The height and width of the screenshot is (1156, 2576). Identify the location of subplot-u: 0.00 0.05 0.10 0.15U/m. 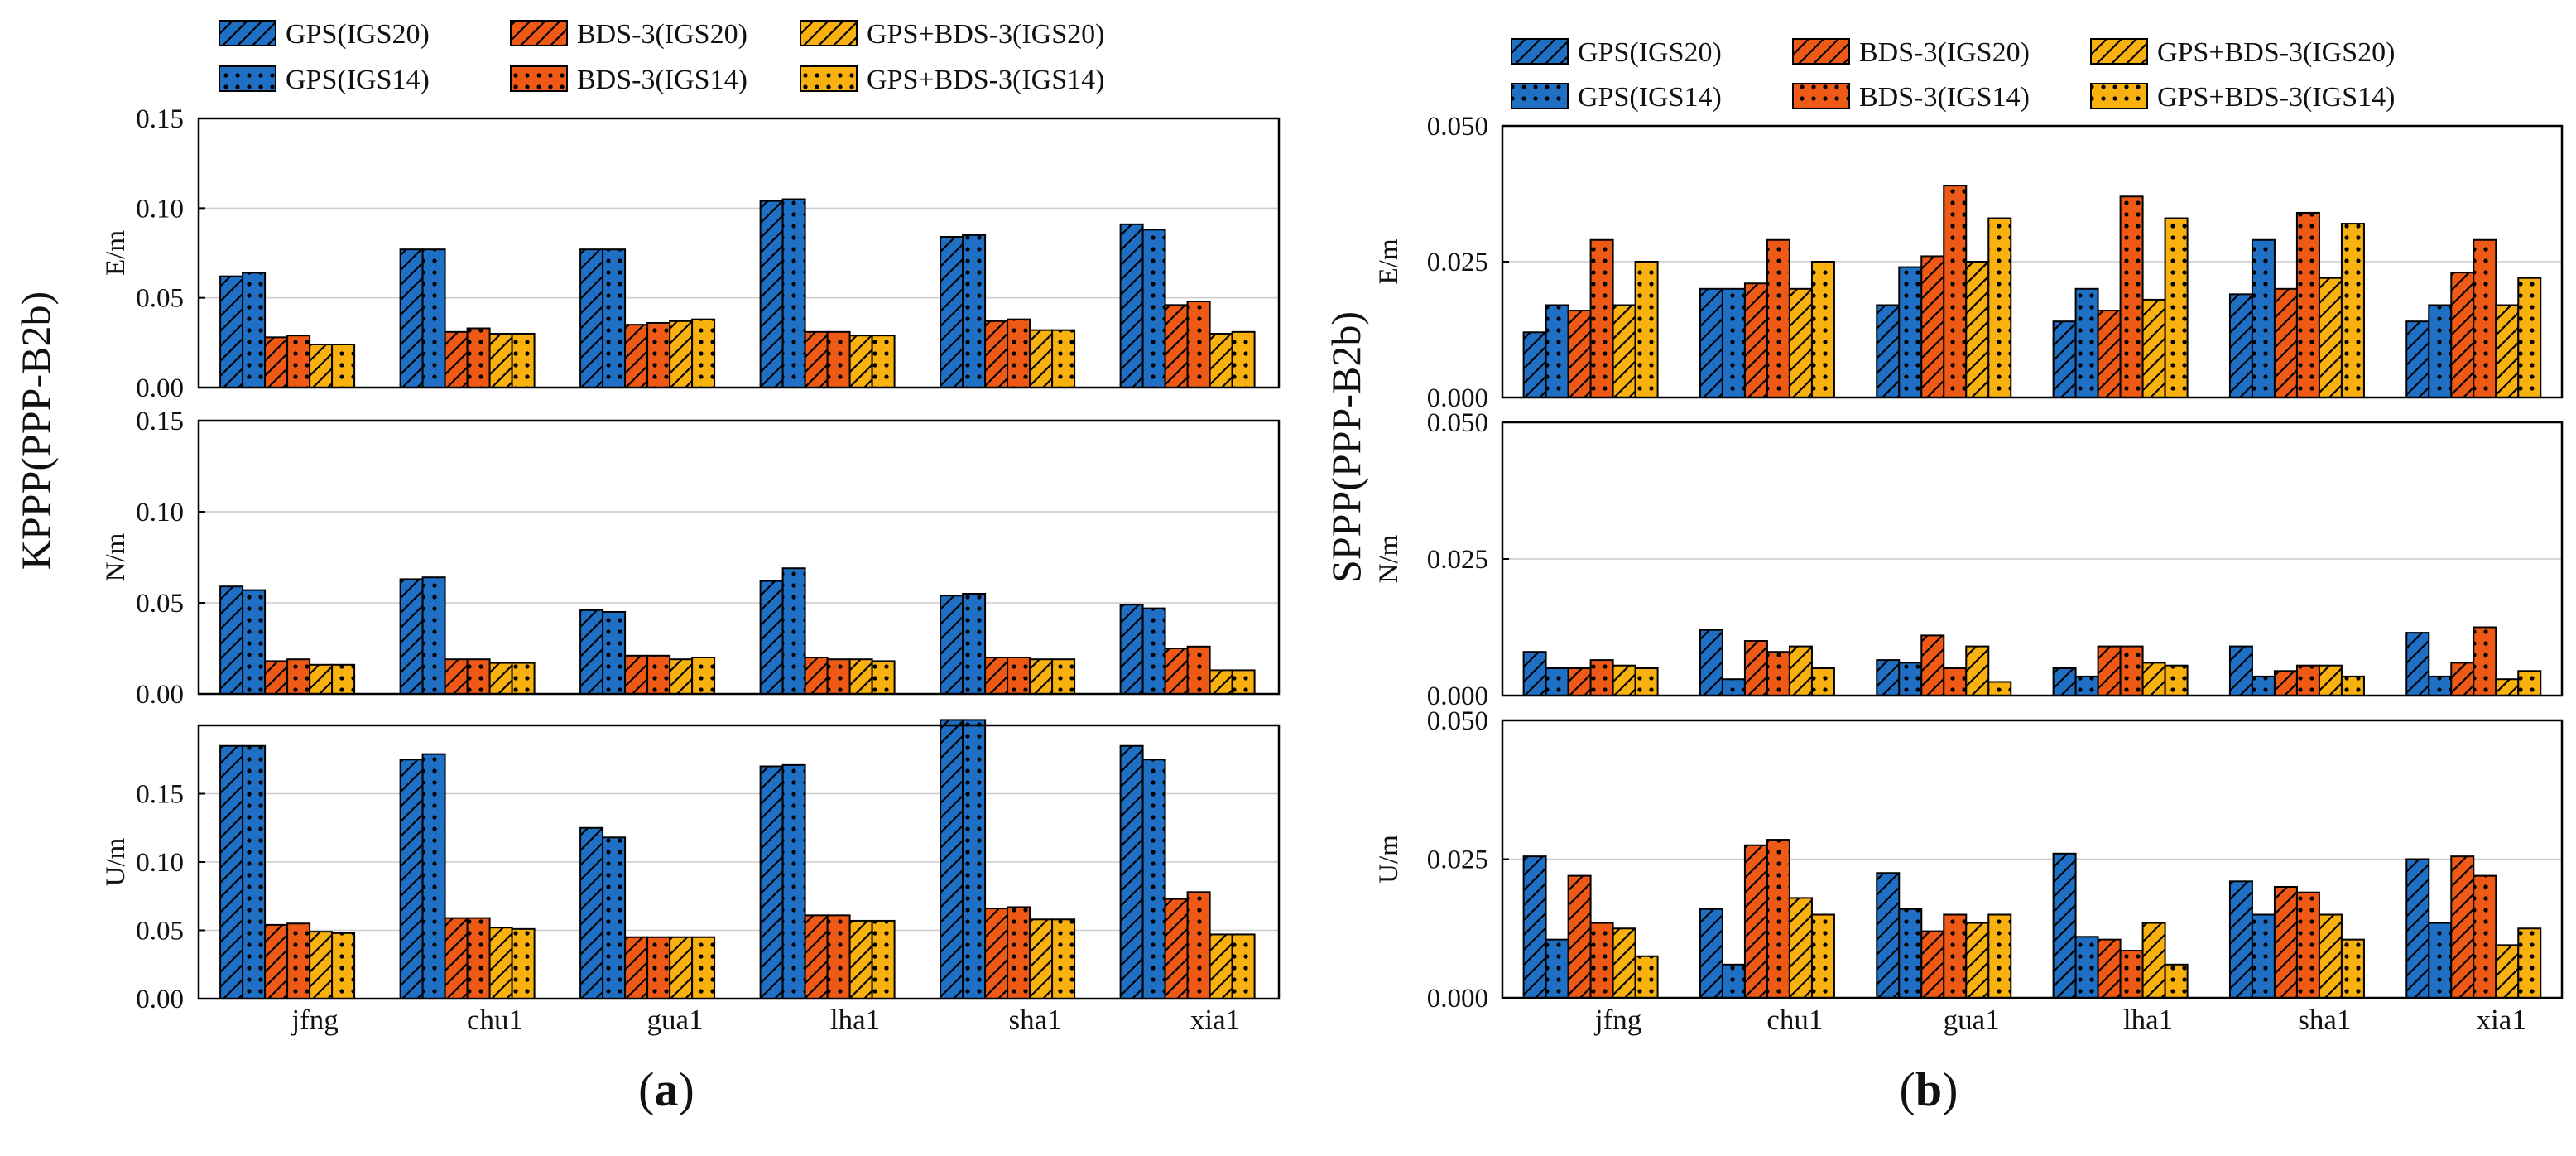
(691, 866).